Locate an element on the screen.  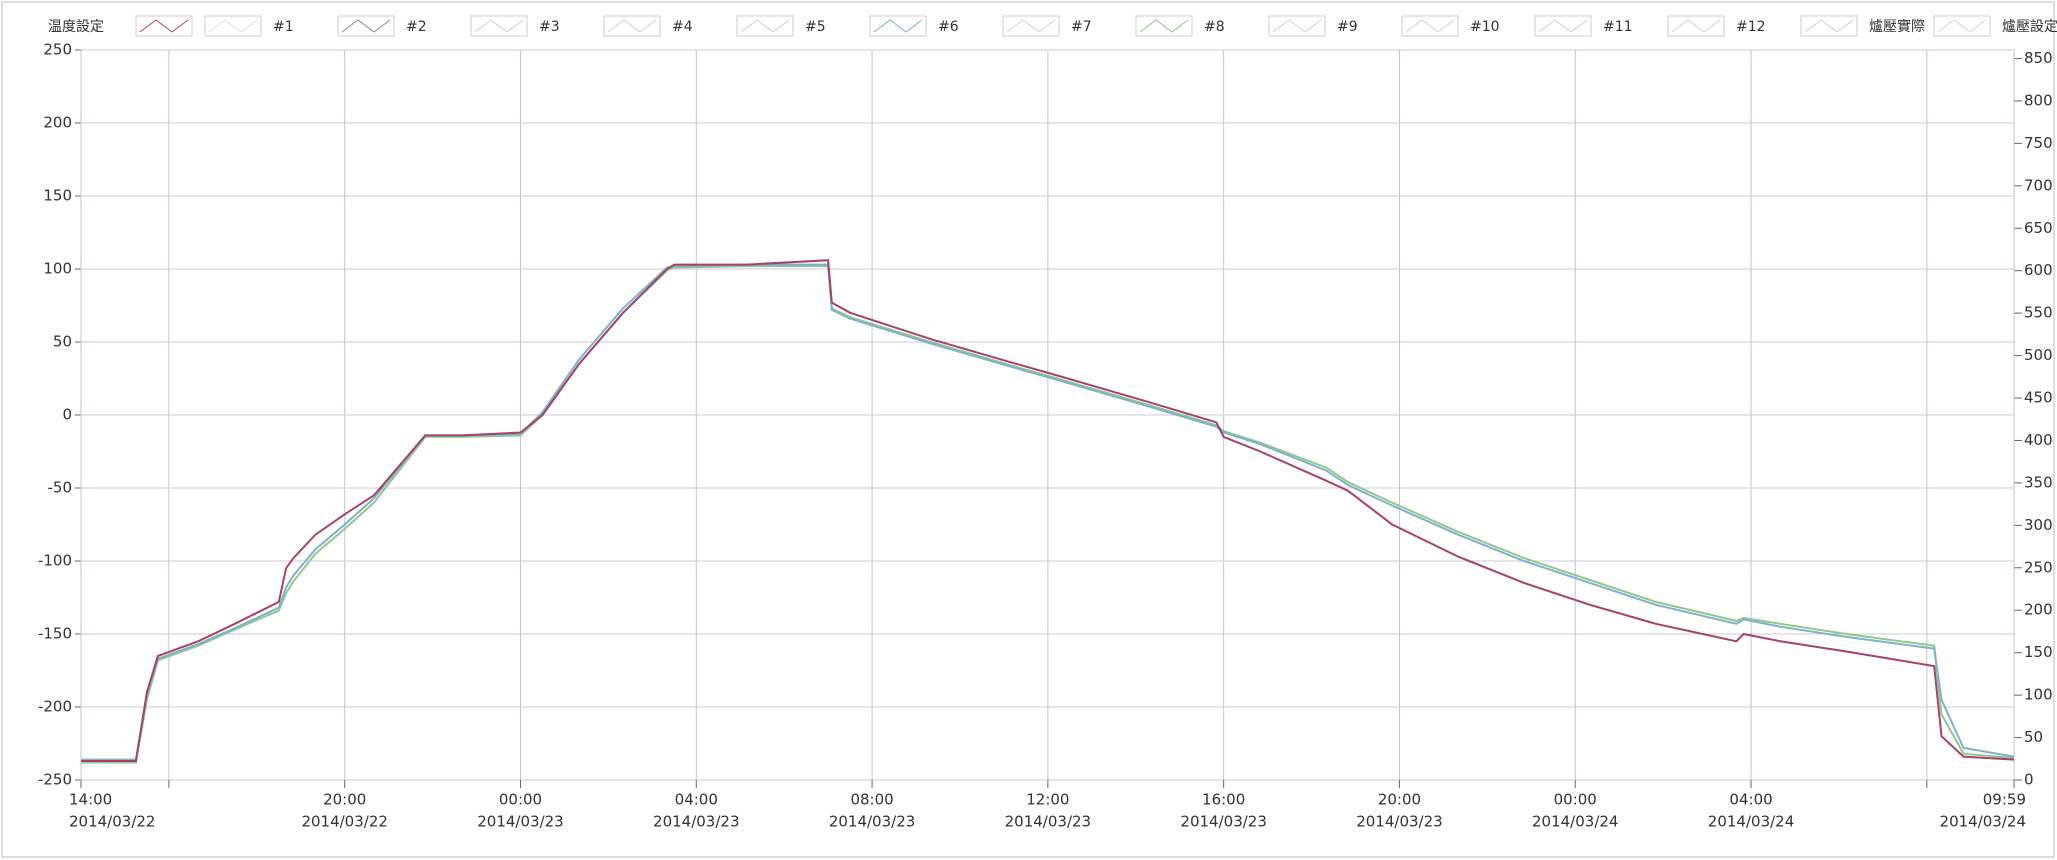
legend-label: #5 is located at coordinates (815, 27).